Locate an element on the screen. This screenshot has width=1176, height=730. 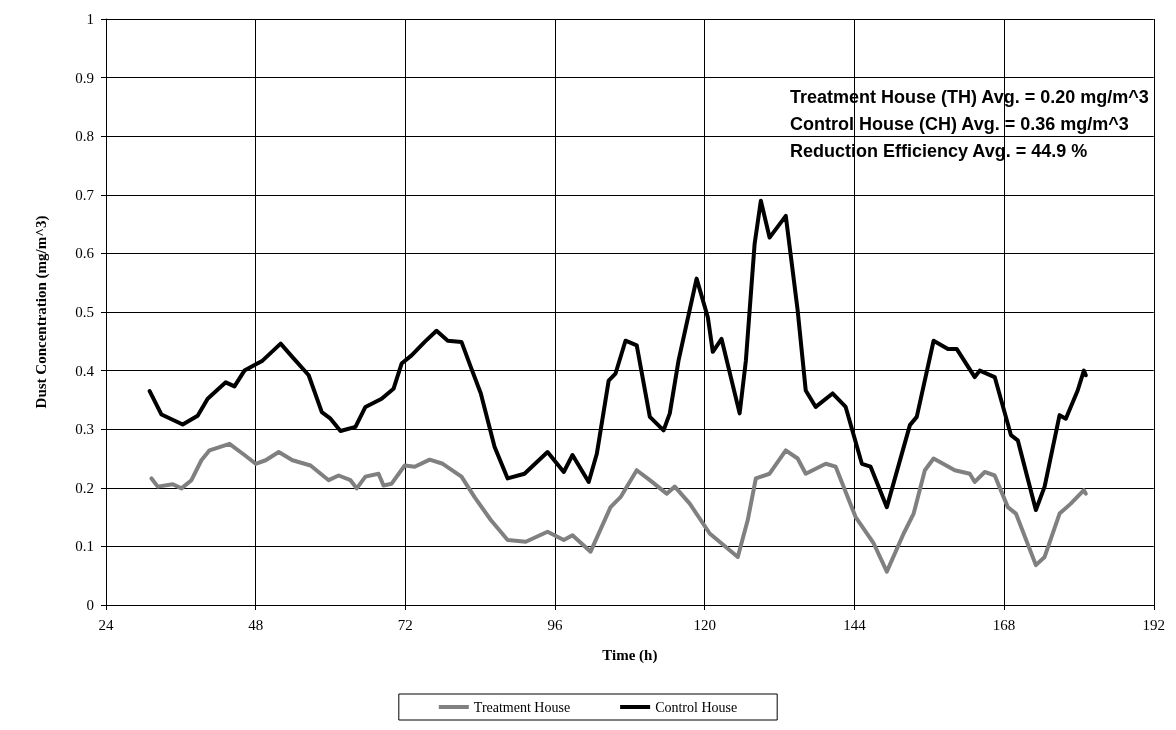
x-tick-label: 168 is located at coordinates (1004, 624).